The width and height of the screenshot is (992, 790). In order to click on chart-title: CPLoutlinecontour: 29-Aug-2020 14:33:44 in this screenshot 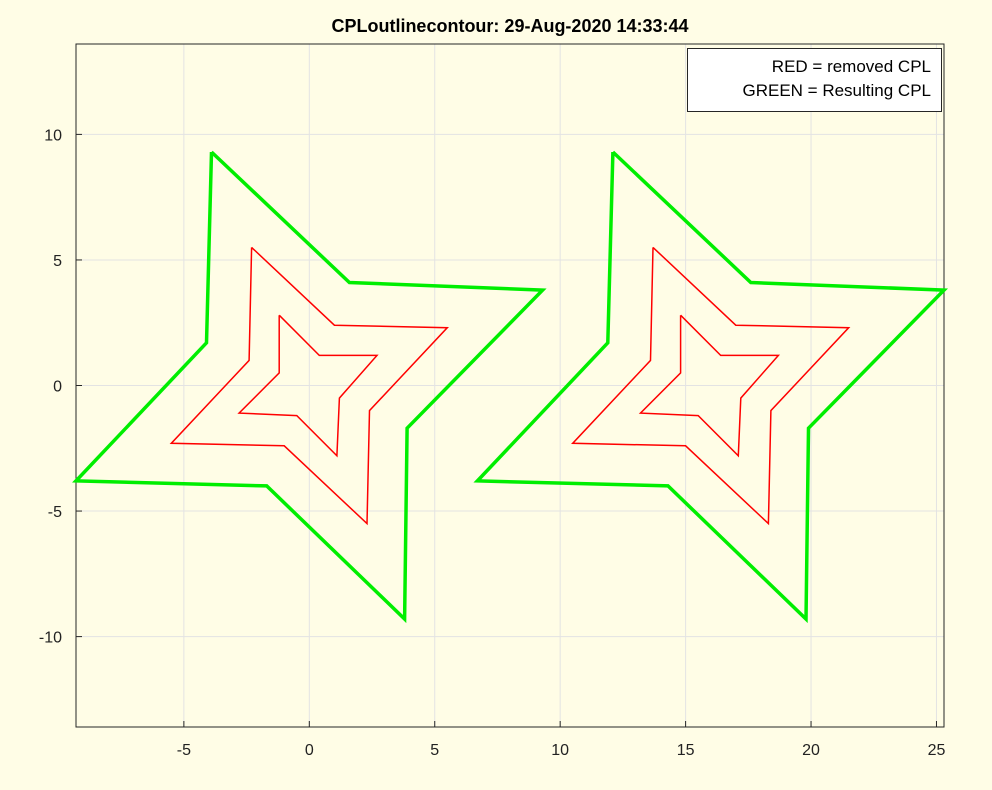, I will do `click(510, 26)`.